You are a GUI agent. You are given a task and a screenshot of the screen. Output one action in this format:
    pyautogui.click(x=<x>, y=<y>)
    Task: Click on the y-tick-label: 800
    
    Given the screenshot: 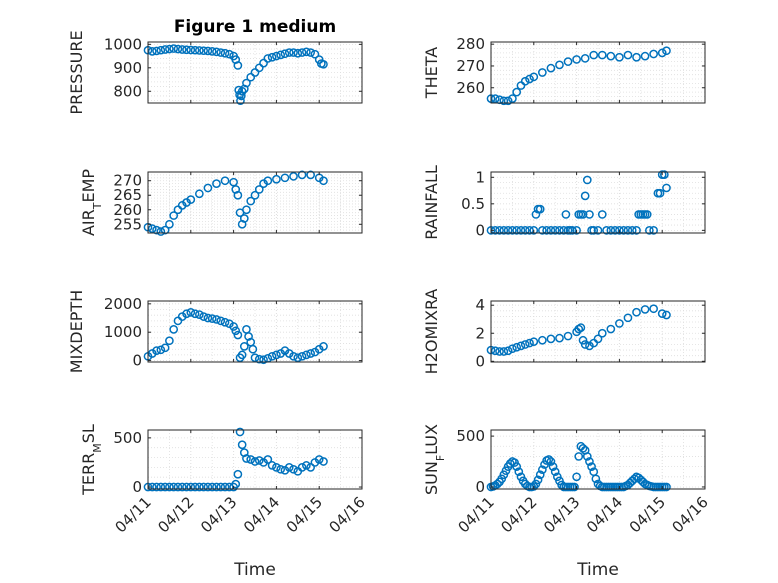 What is the action you would take?
    pyautogui.click(x=127, y=91)
    